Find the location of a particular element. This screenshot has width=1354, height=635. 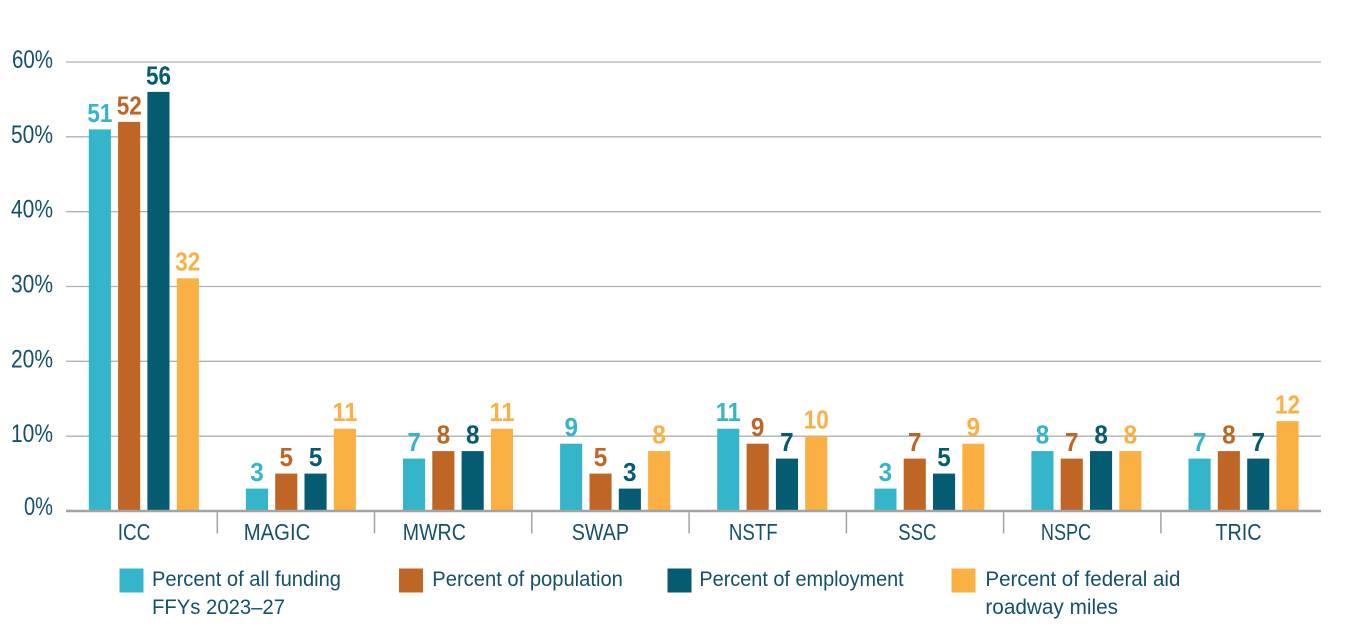

svg-text: 60% is located at coordinates (32, 60).